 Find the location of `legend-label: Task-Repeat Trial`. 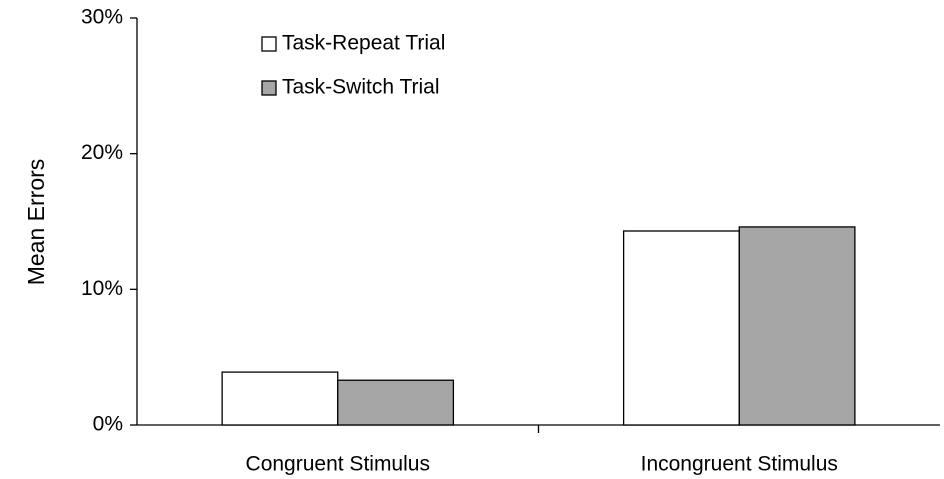

legend-label: Task-Repeat Trial is located at coordinates (363, 43).